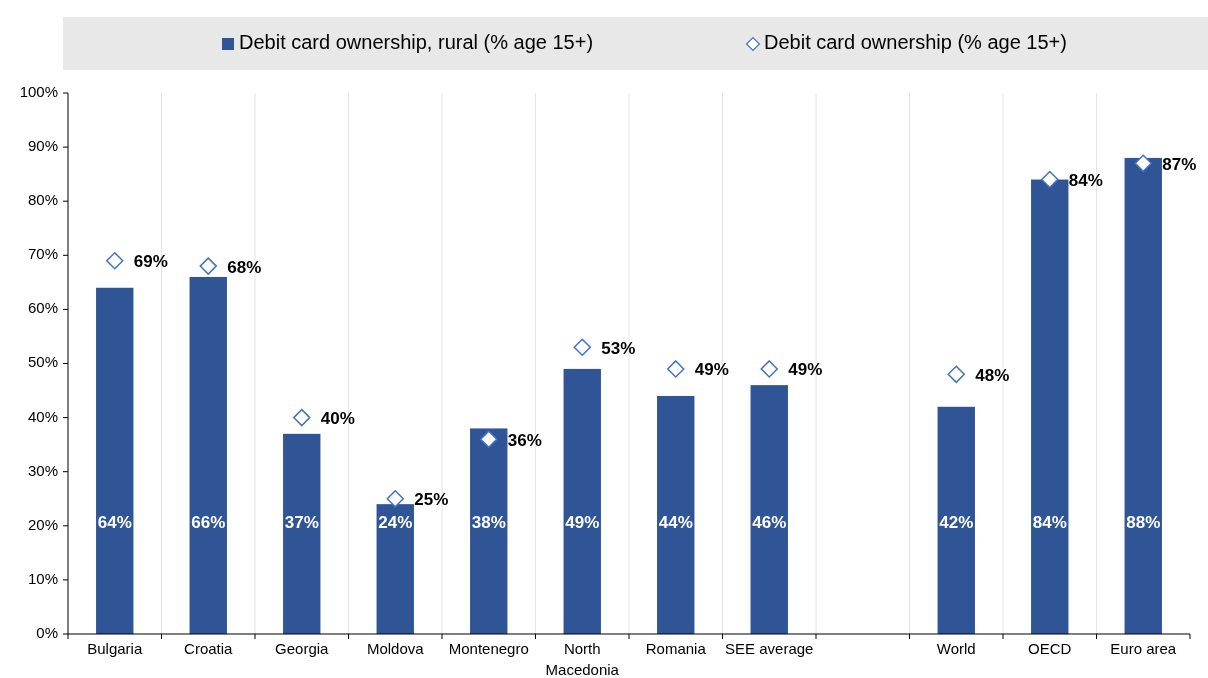  What do you see at coordinates (42, 254) in the screenshot?
I see `y-tick-label: 70%` at bounding box center [42, 254].